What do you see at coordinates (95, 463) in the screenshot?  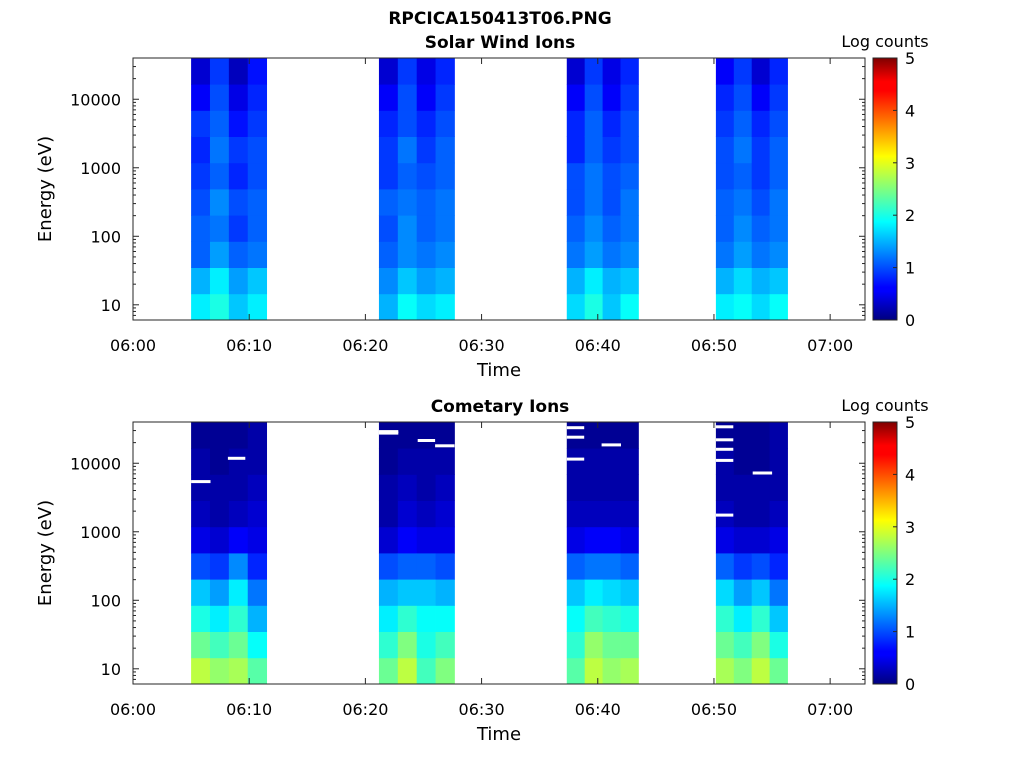 I see `y-tick-label: 10000` at bounding box center [95, 463].